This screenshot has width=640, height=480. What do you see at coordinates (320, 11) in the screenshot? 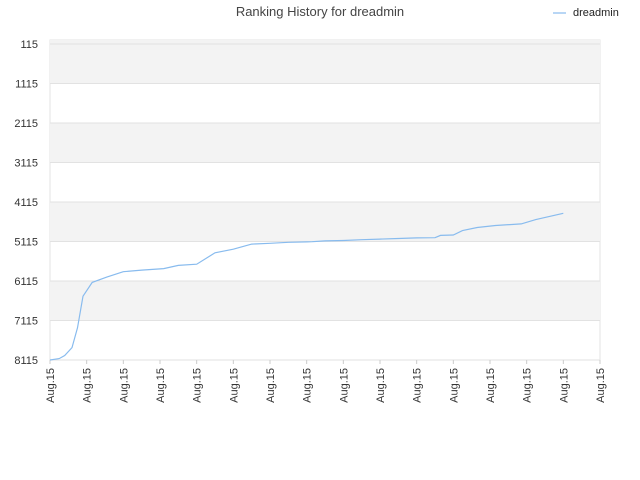
I see `chart-title: Ranking History for dreadmin` at bounding box center [320, 11].